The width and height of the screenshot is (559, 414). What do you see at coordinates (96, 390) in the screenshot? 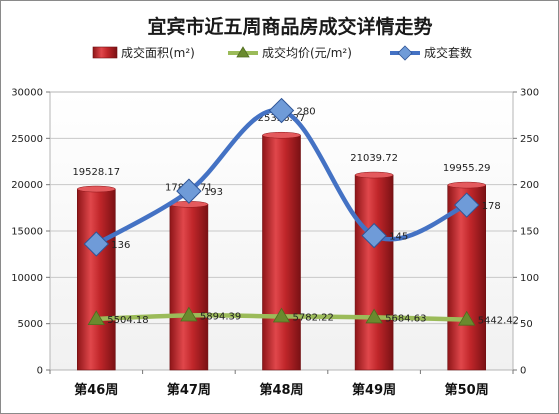
I see `category-label: 第46周` at bounding box center [96, 390].